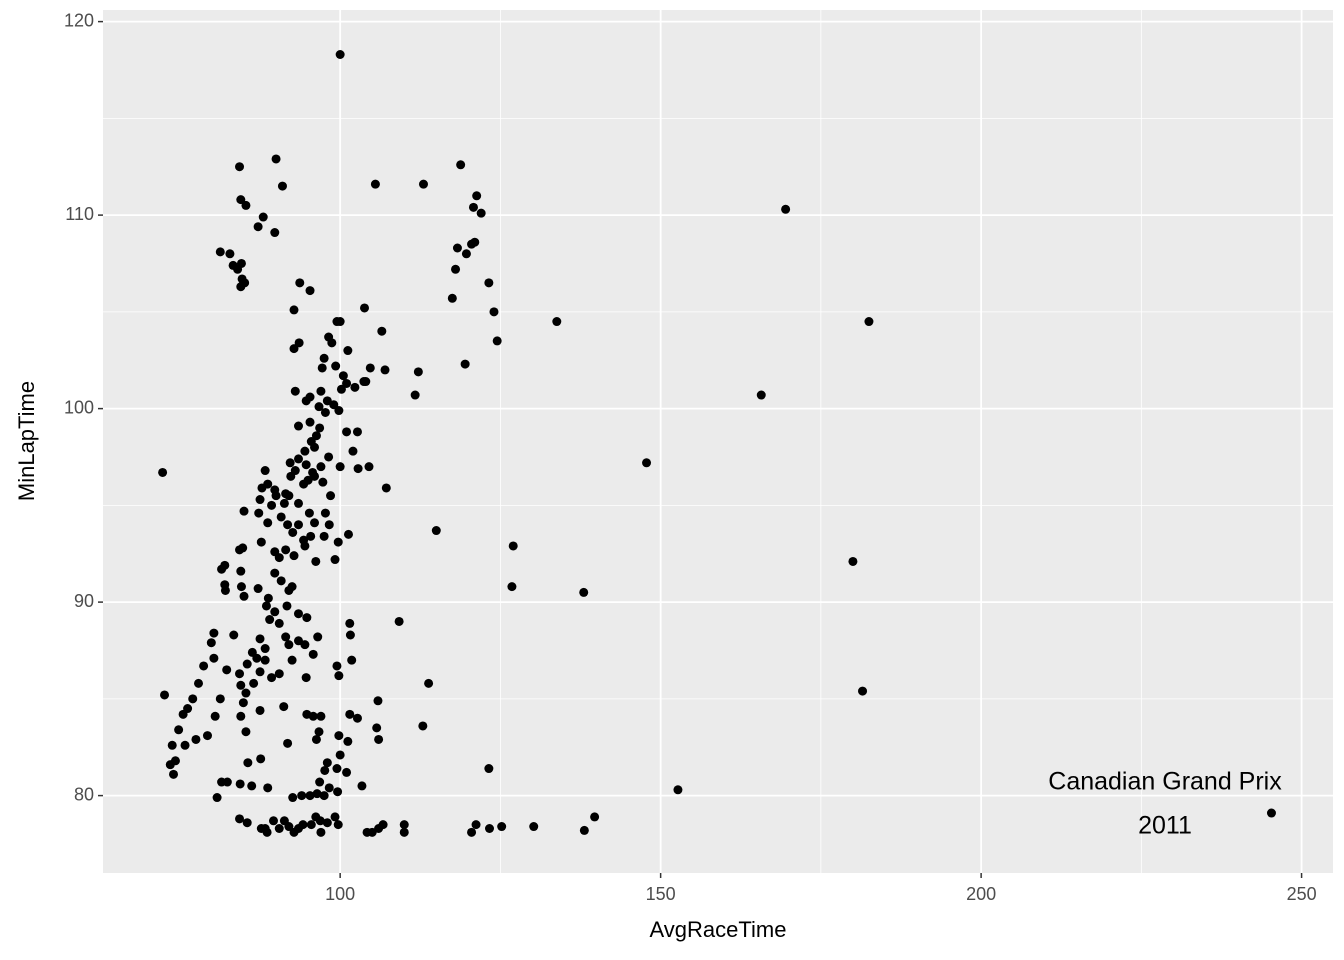  I want to click on annotation: 2011, so click(1165, 826).